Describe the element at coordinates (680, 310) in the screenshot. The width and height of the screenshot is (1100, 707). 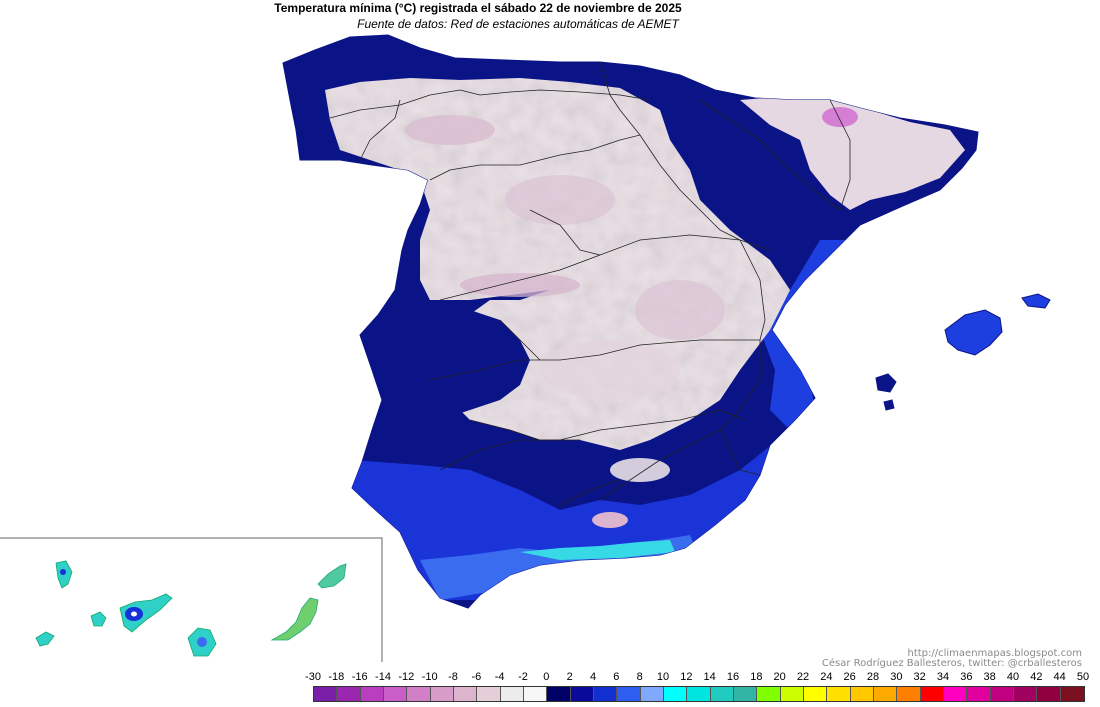
I see `cuenca-frost` at that location.